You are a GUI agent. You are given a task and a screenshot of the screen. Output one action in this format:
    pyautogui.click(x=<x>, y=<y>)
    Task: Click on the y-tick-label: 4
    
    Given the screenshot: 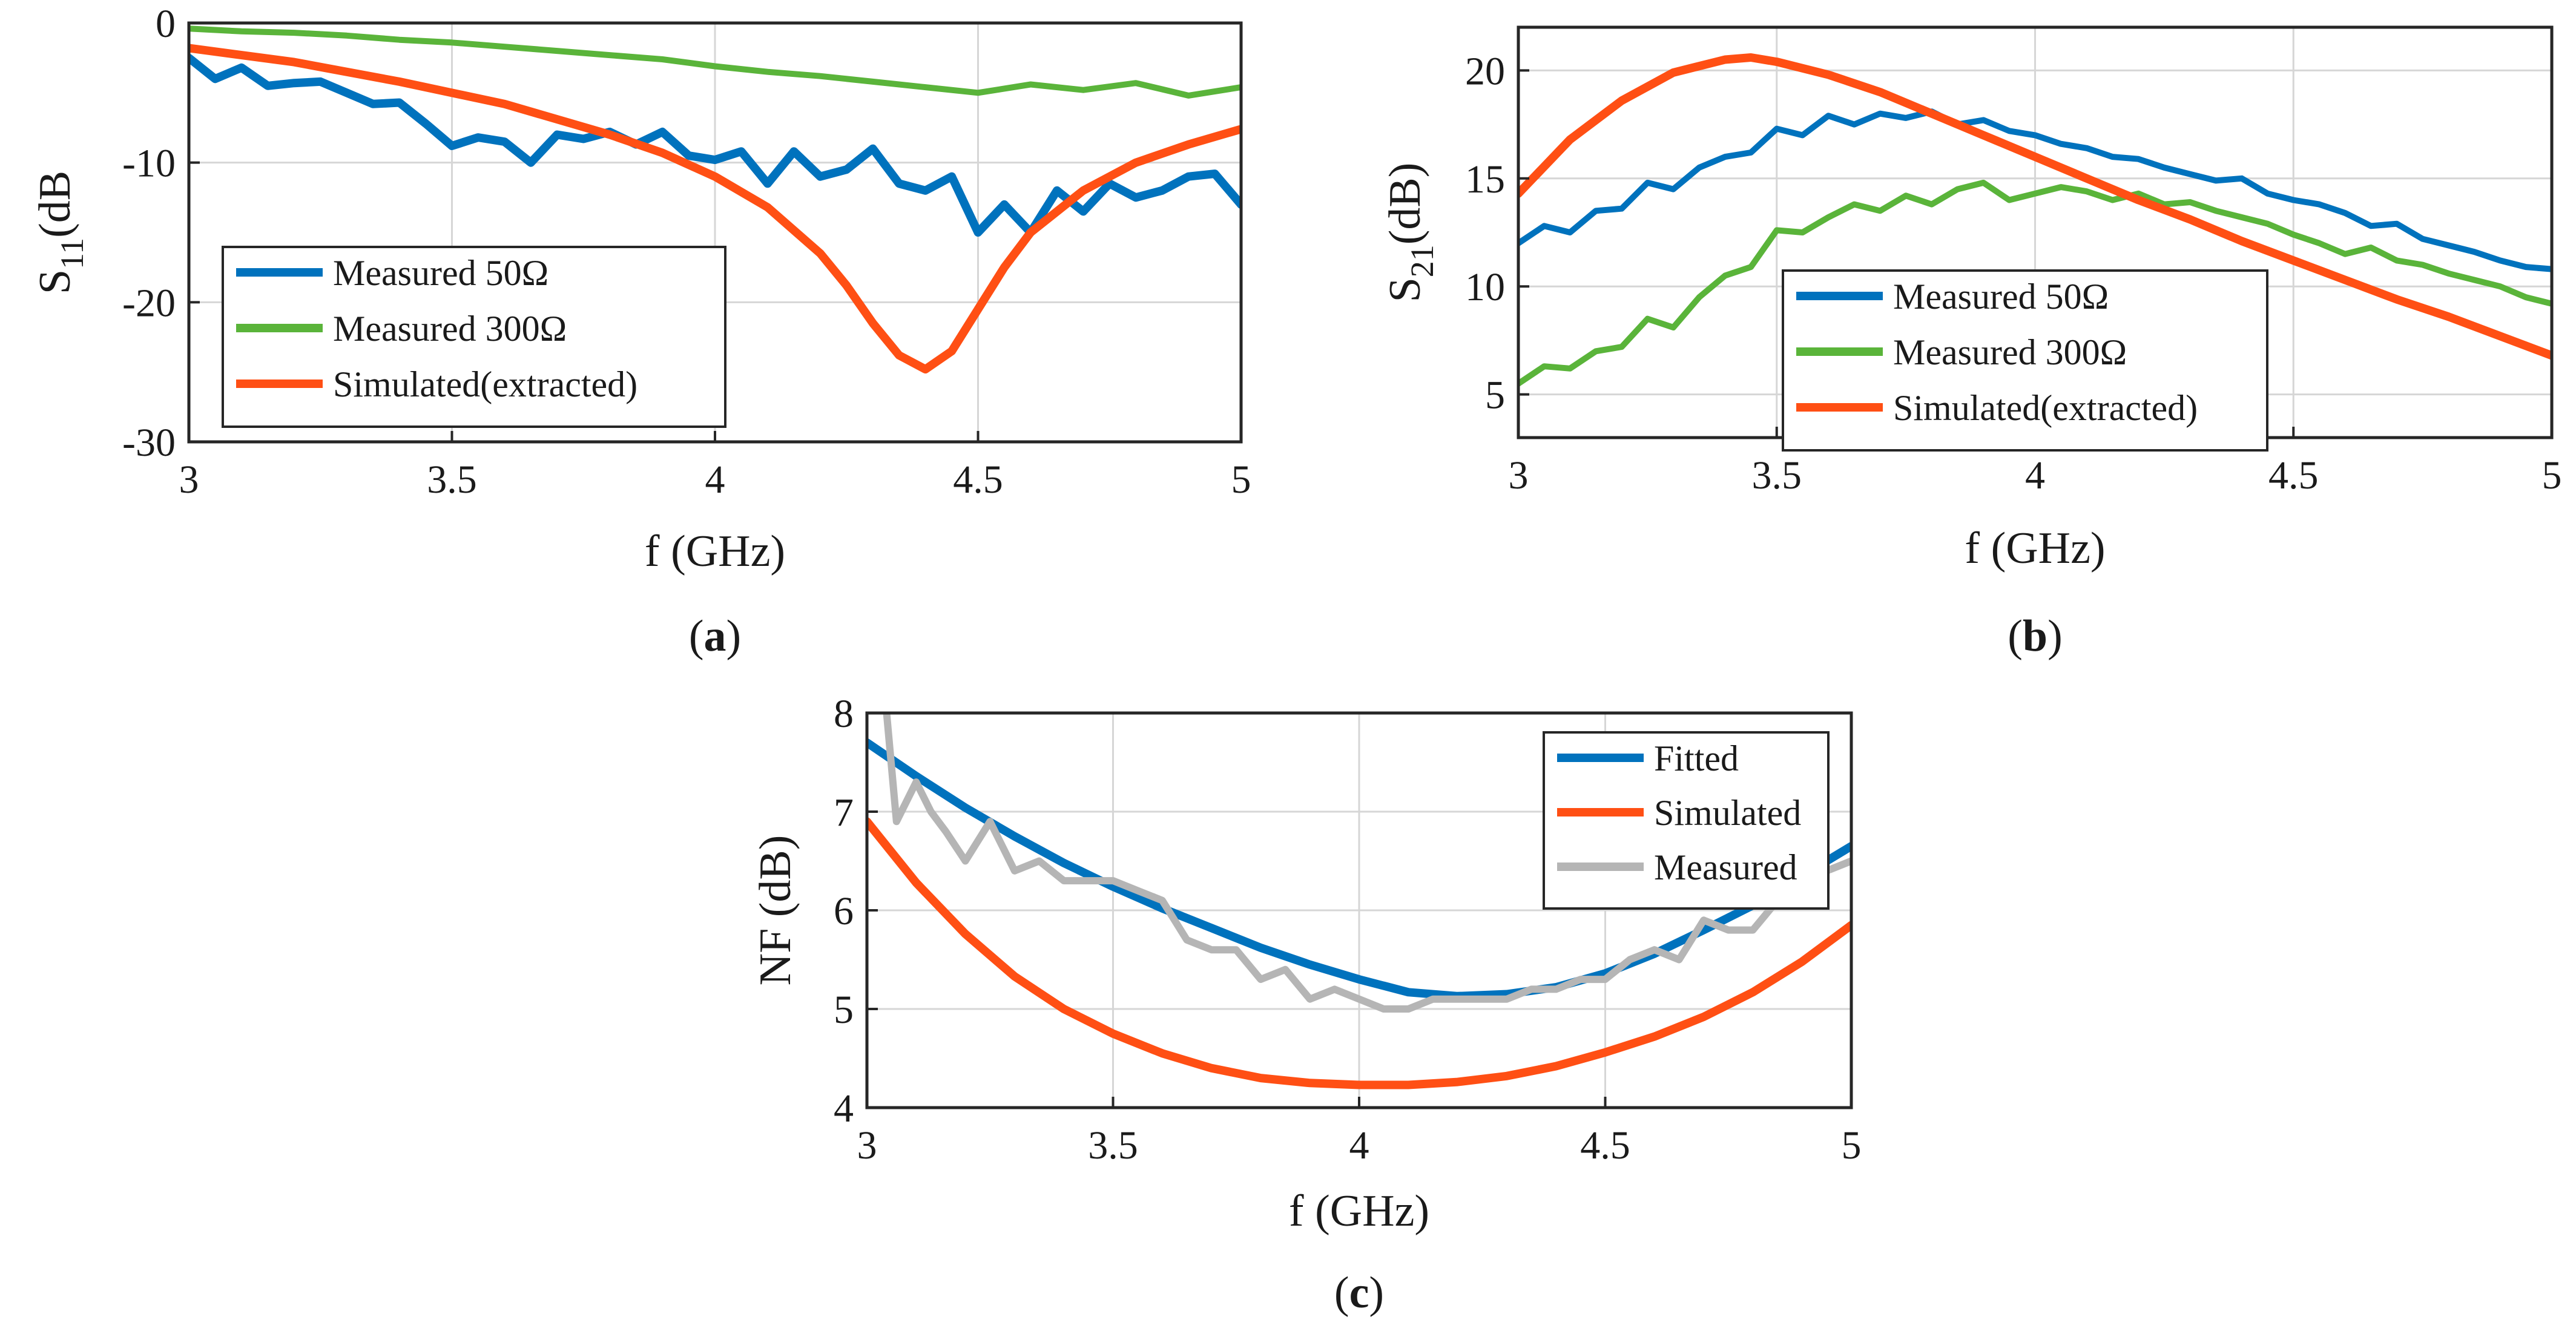 What is the action you would take?
    pyautogui.click(x=844, y=1108)
    